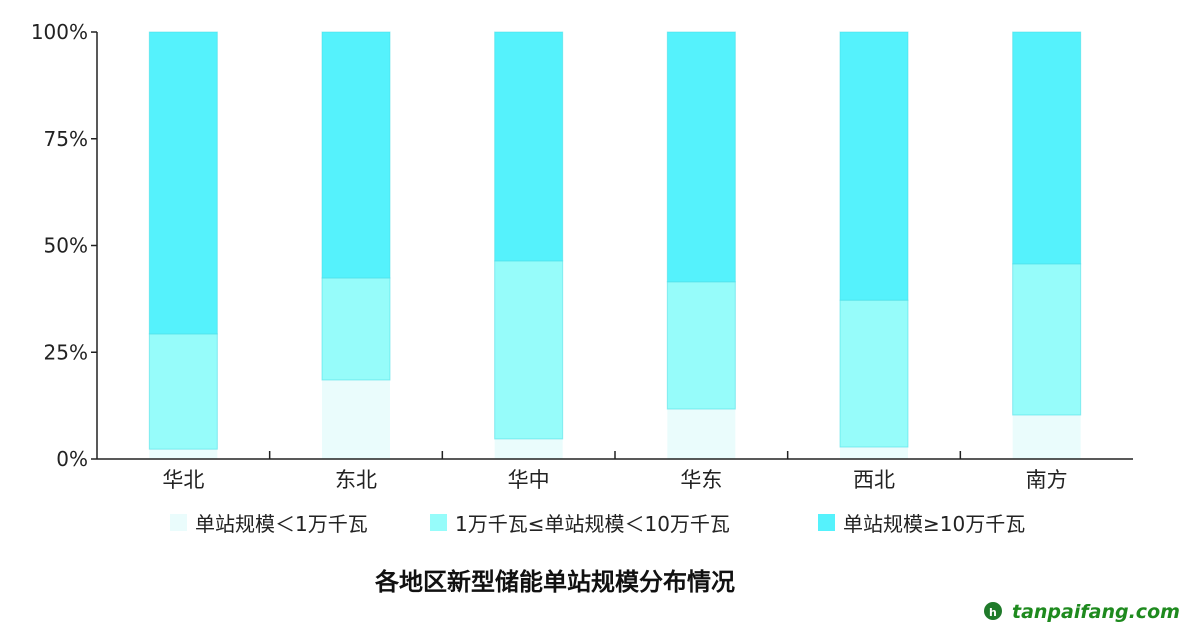 The height and width of the screenshot is (631, 1181). I want to click on bar-segment-华中-1, so click(529, 350).